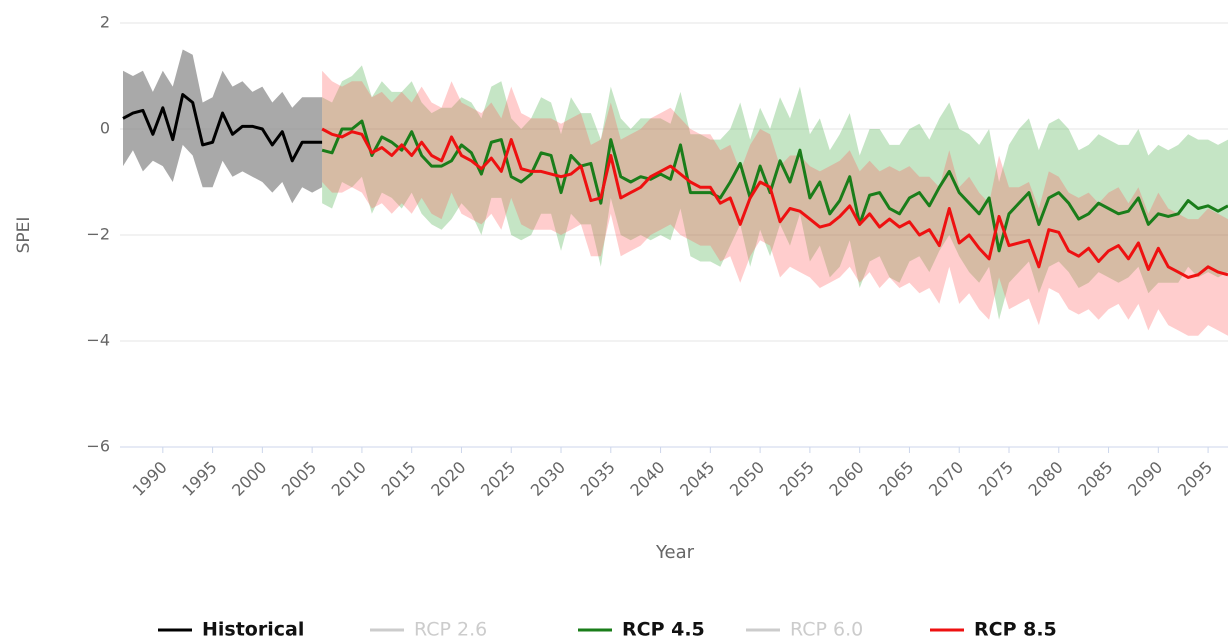  Describe the element at coordinates (199, 479) in the screenshot. I see `x-tick-label: 1995` at that location.